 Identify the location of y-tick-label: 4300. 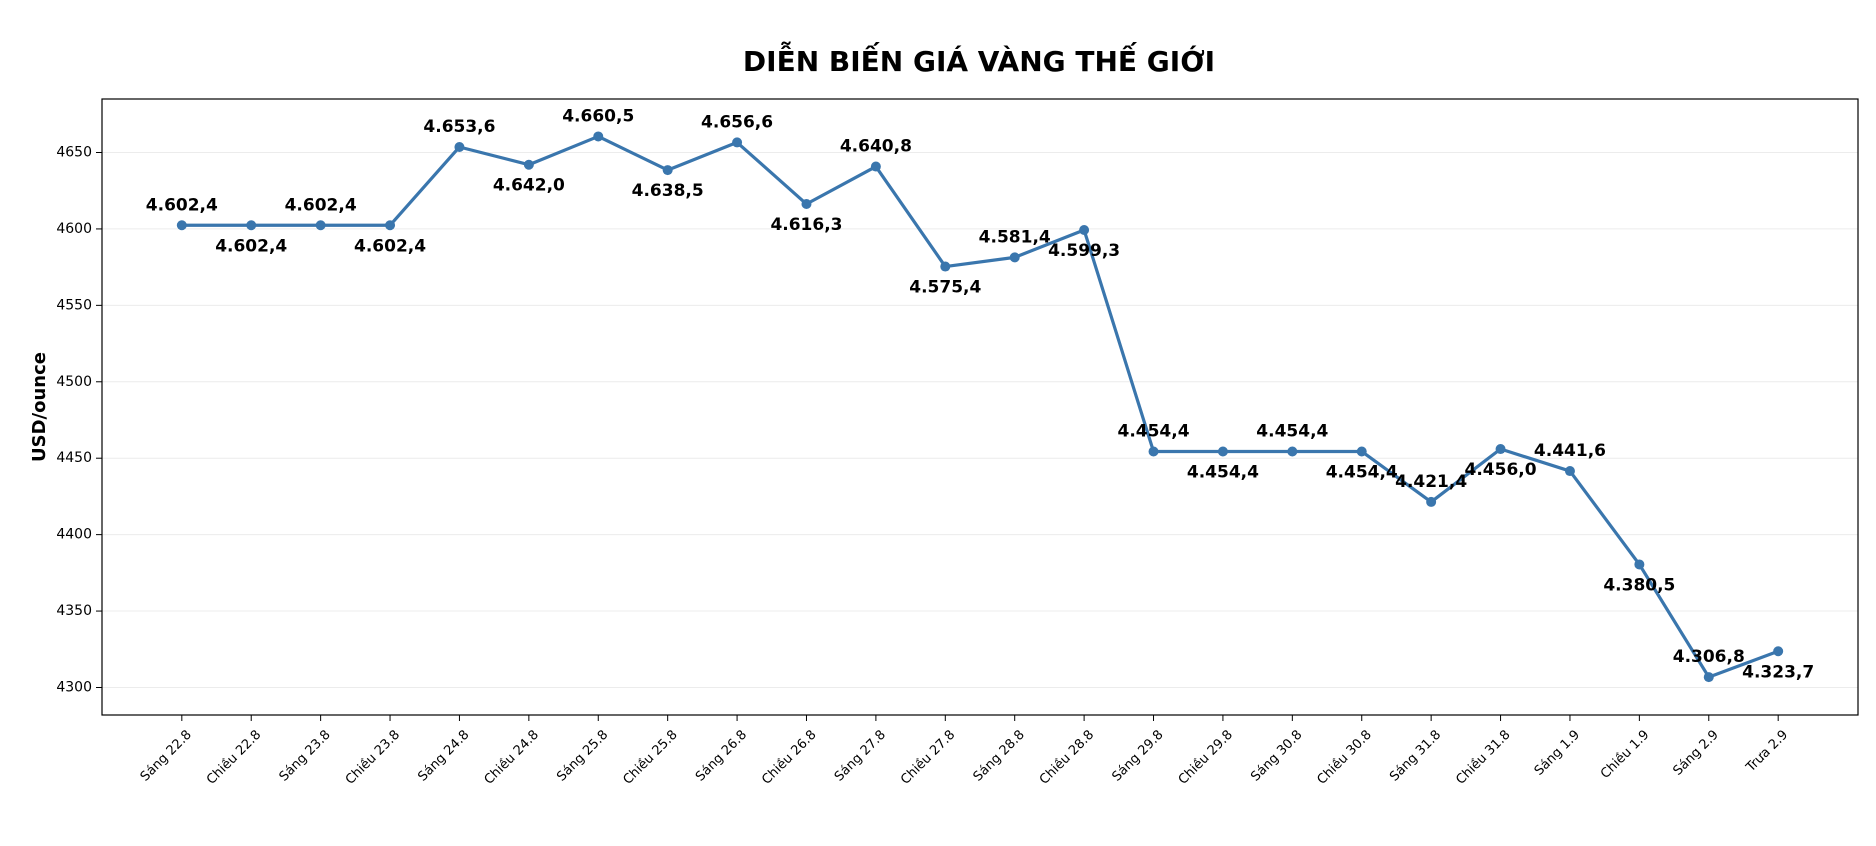
(74, 687).